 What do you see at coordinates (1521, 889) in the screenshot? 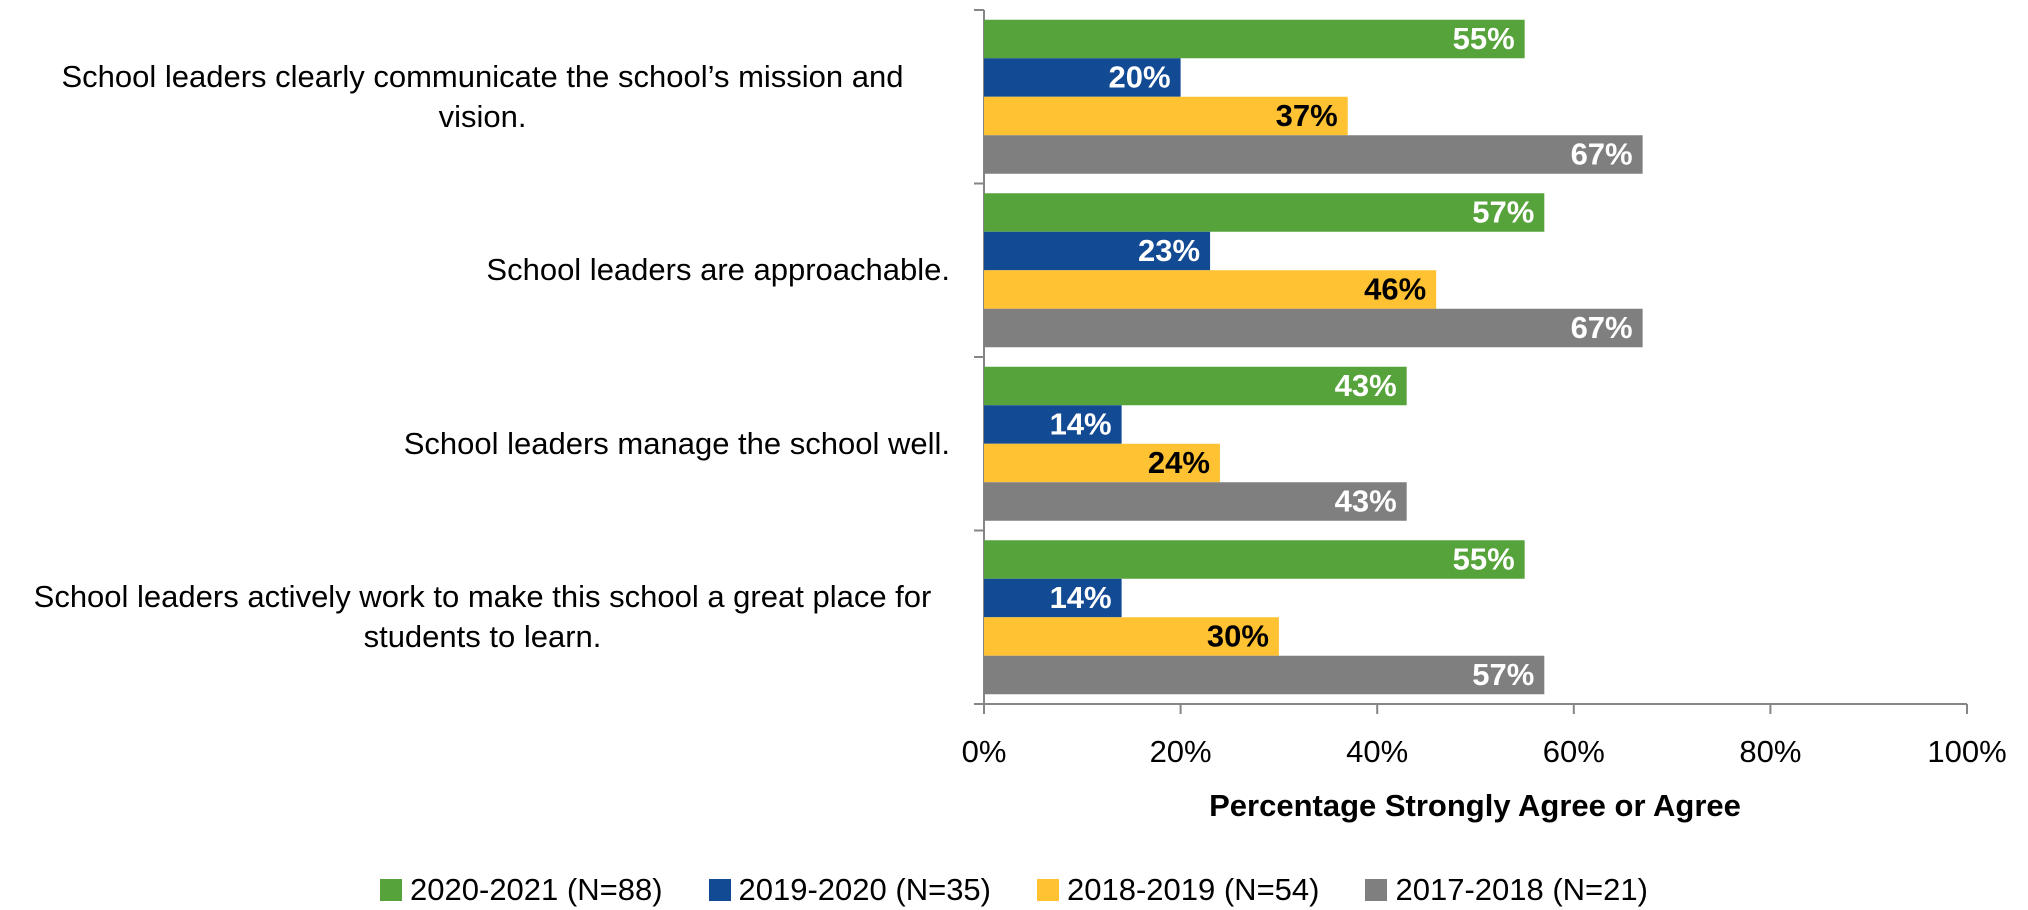
I see `legend-label: 2017-2018 (N=21)` at bounding box center [1521, 889].